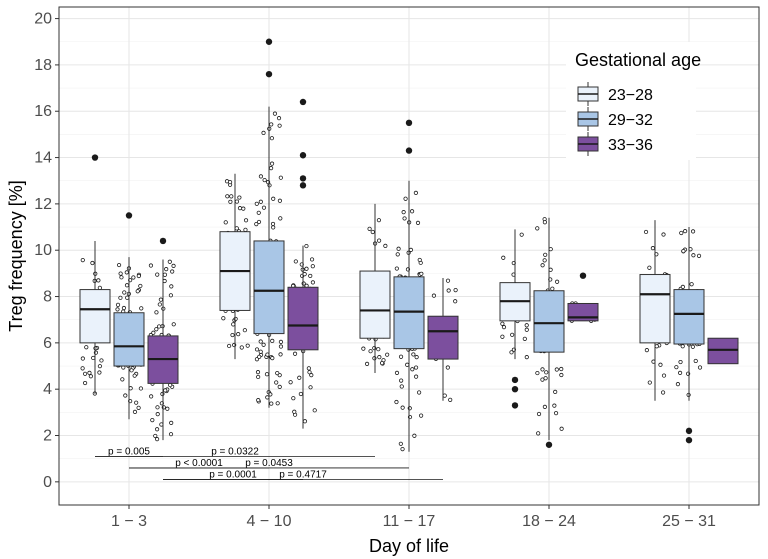  I want to click on legend-item-23−28: 23−28, so click(615, 94).